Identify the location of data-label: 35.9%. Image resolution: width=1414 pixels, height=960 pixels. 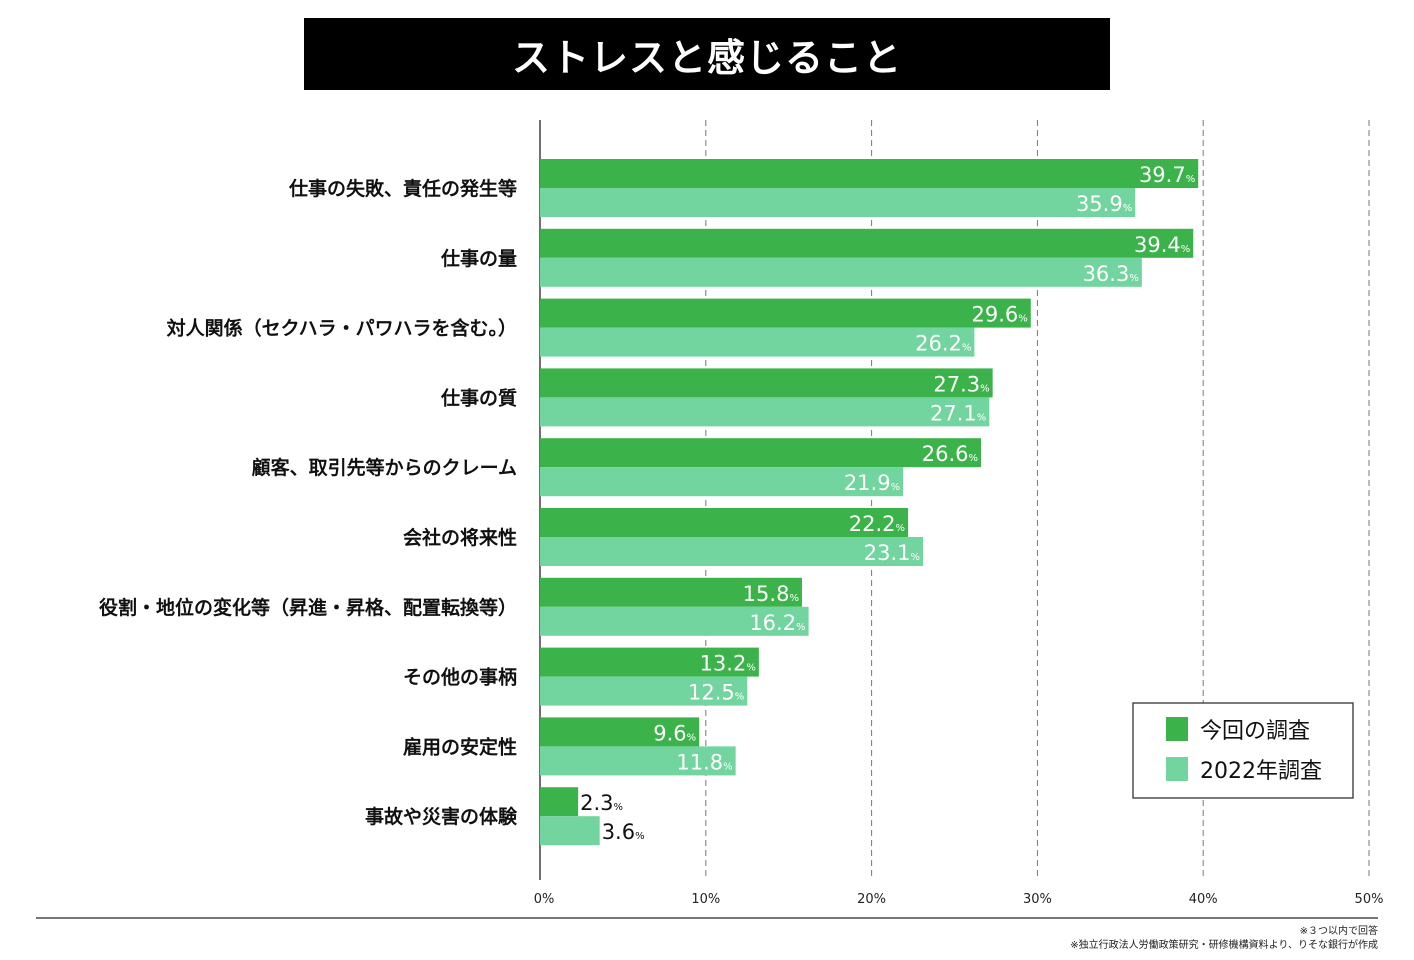
(1104, 204).